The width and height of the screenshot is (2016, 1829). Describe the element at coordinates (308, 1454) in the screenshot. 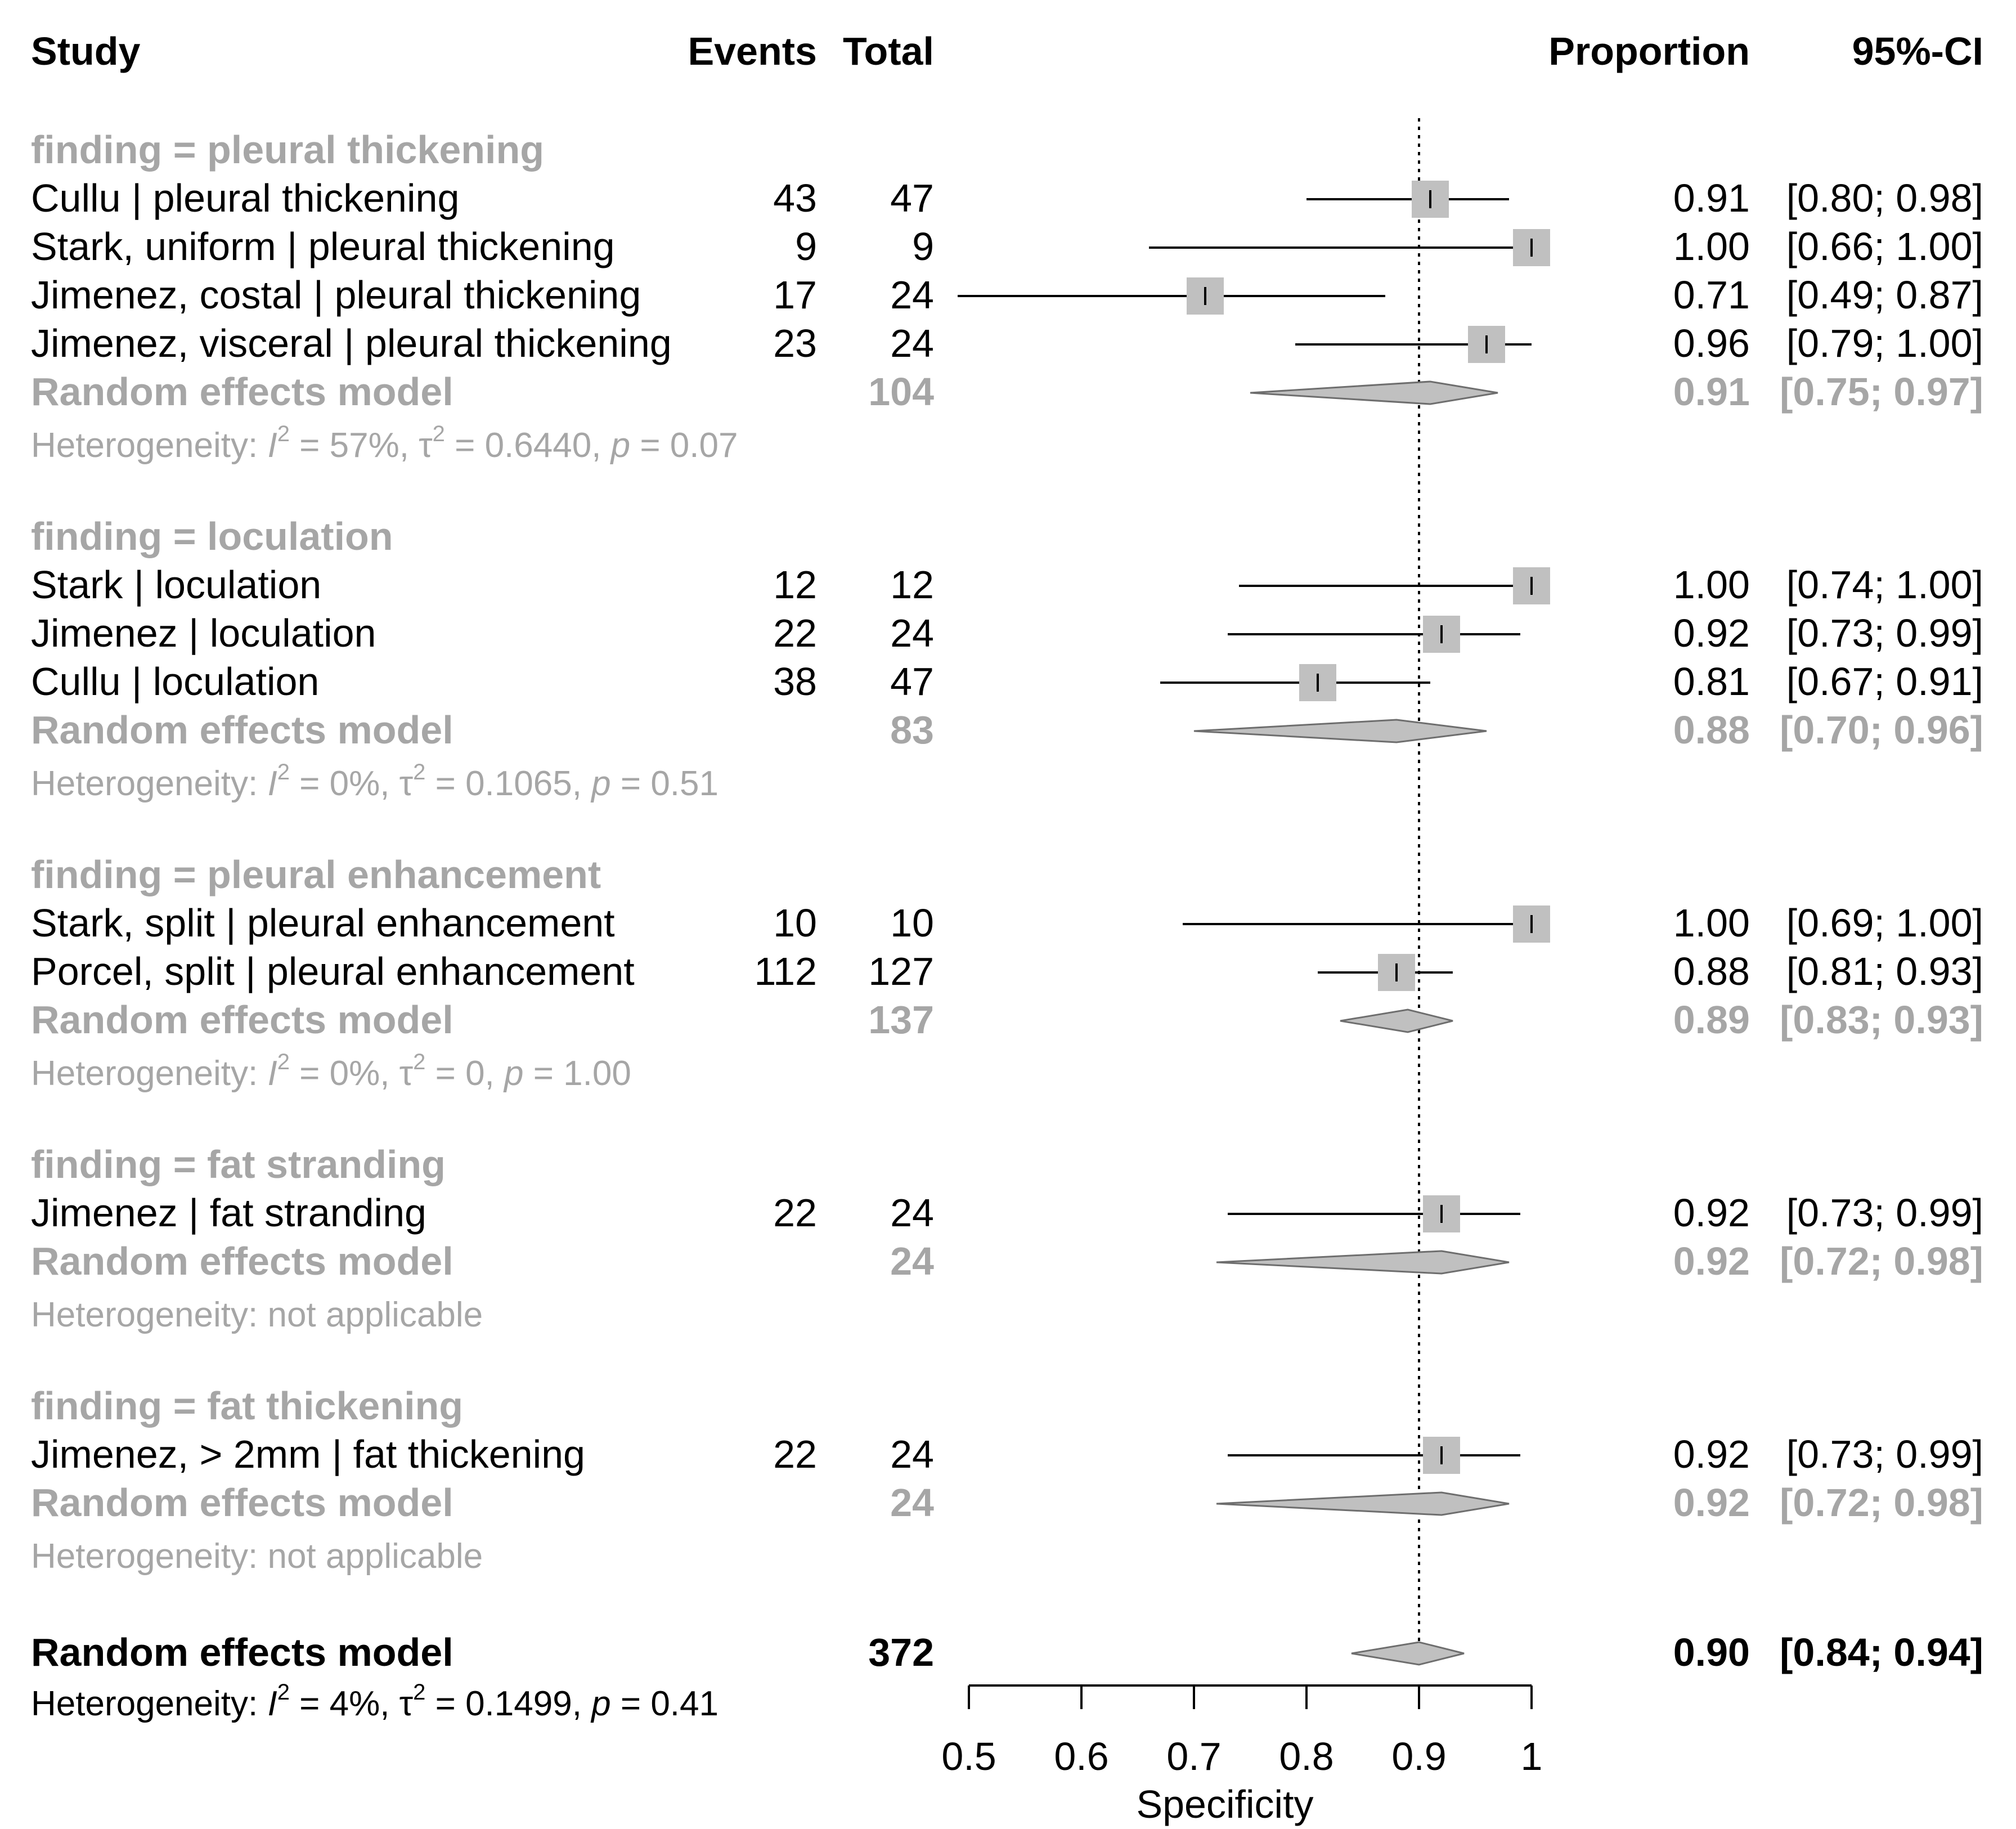

I see `study-name: Jimenez, > 2mm | fat thickening` at that location.